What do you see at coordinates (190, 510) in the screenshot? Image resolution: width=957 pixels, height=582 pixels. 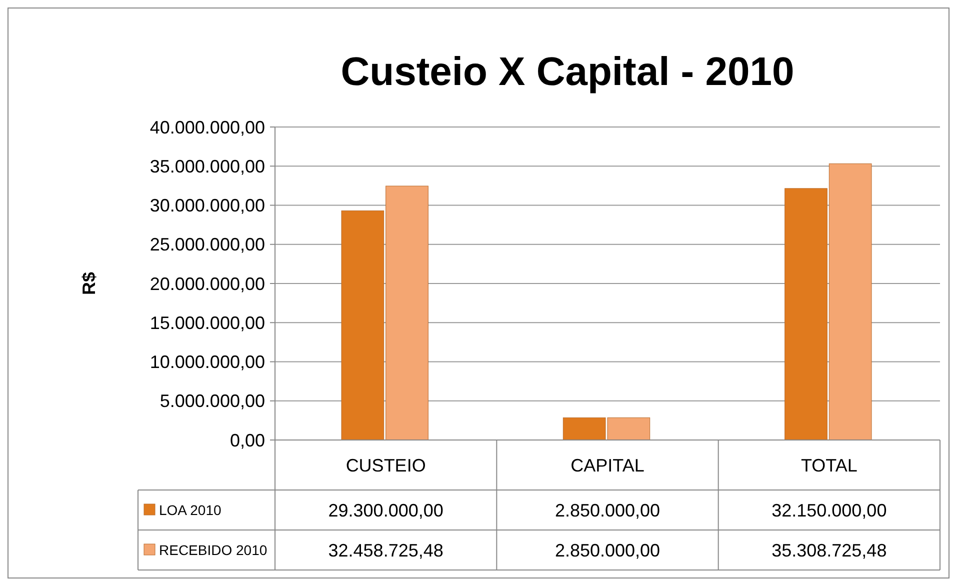 I see `legend-label: LOA 2010` at bounding box center [190, 510].